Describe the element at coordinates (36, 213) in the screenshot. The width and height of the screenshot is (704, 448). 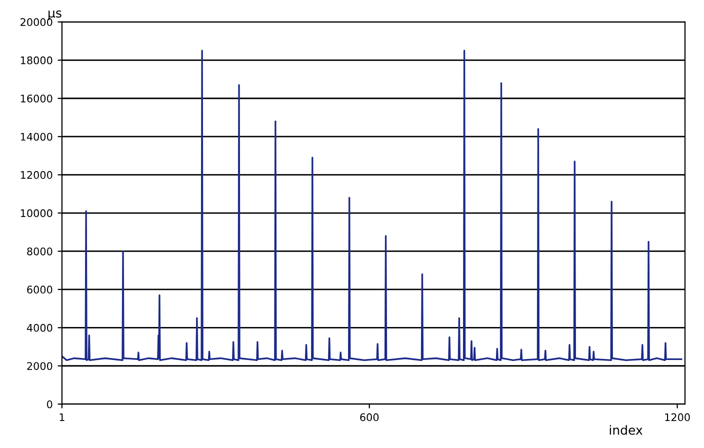
I see `y-tick-label: 10000` at that location.